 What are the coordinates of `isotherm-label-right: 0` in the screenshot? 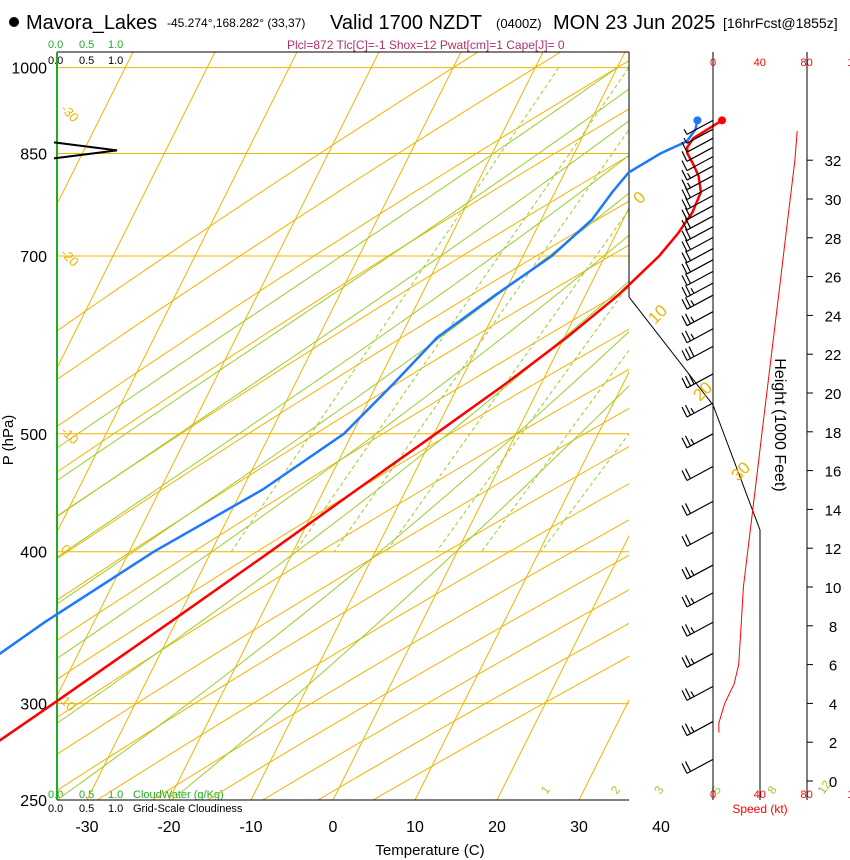 It's located at (639, 198).